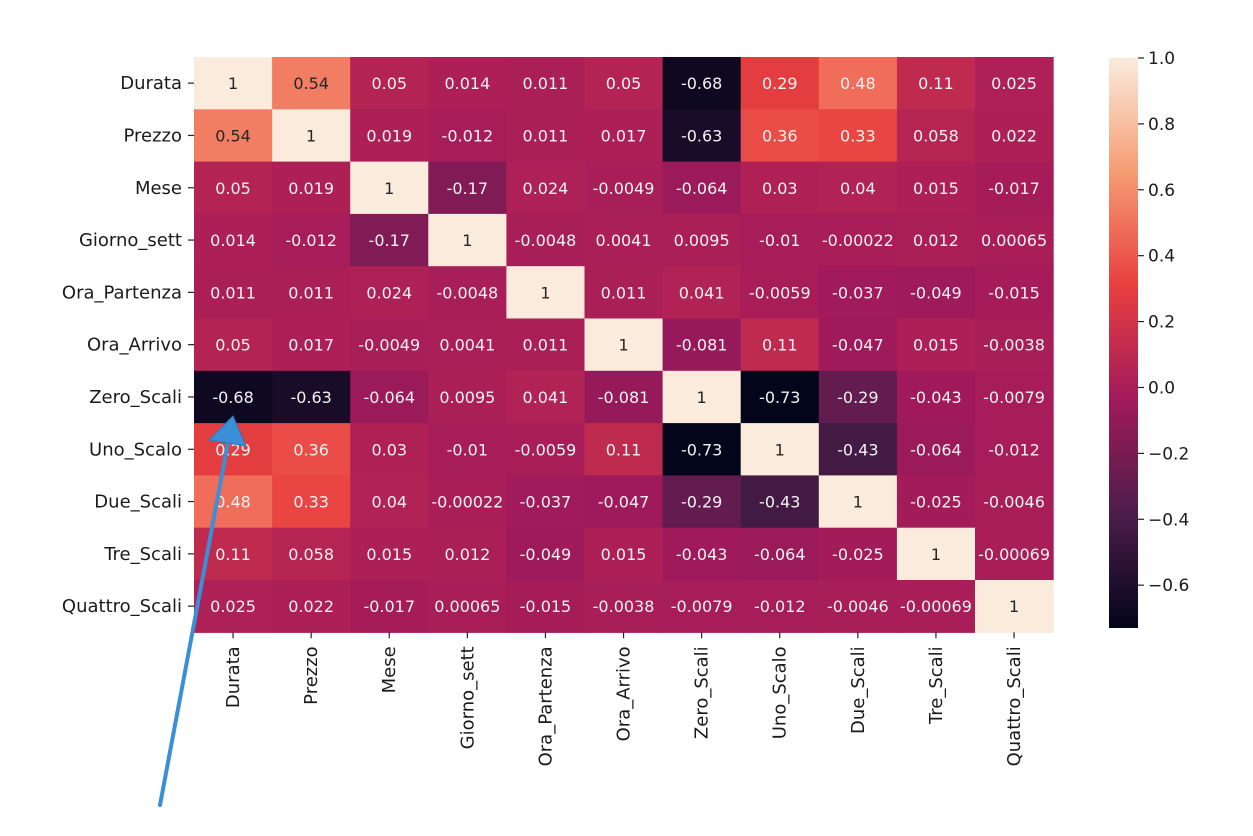 This screenshot has width=1253, height=836. Describe the element at coordinates (135, 449) in the screenshot. I see `row-label: Uno_Scalo` at that location.